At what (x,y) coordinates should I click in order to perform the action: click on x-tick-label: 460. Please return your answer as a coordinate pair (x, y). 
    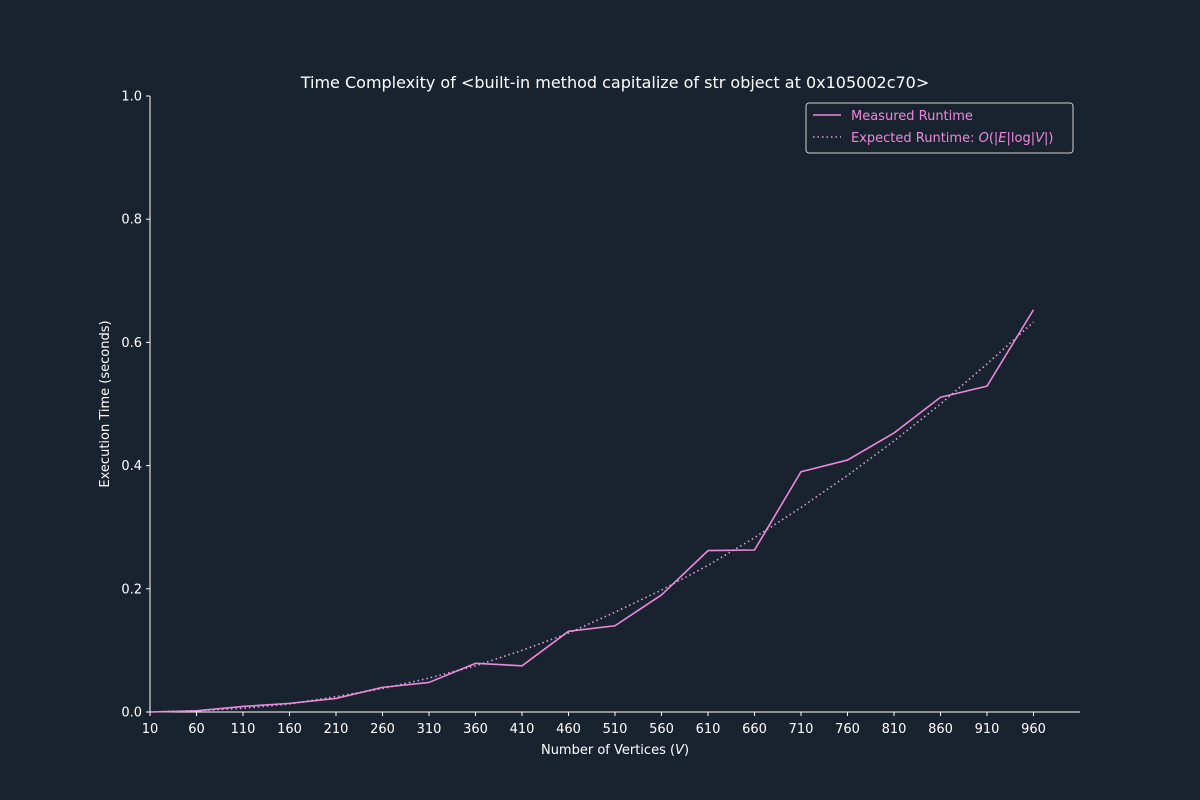
    Looking at the image, I should click on (568, 729).